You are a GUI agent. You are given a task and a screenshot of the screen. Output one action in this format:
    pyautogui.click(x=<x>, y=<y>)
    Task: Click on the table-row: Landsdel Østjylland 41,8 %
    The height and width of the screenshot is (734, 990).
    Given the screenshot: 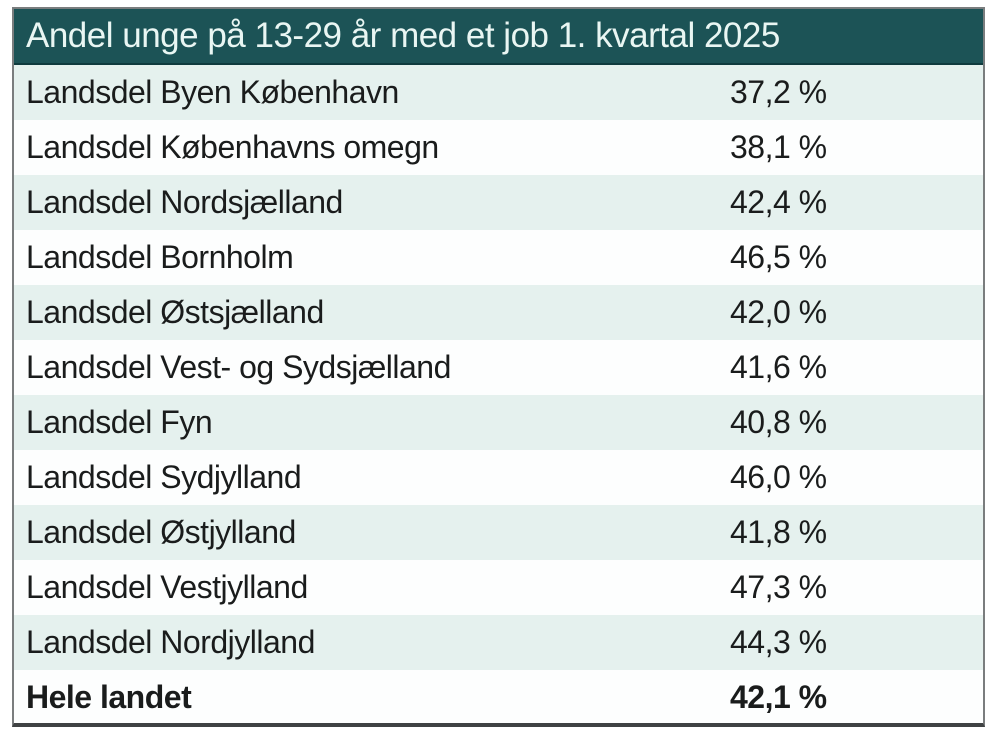 What is the action you would take?
    pyautogui.click(x=498, y=532)
    